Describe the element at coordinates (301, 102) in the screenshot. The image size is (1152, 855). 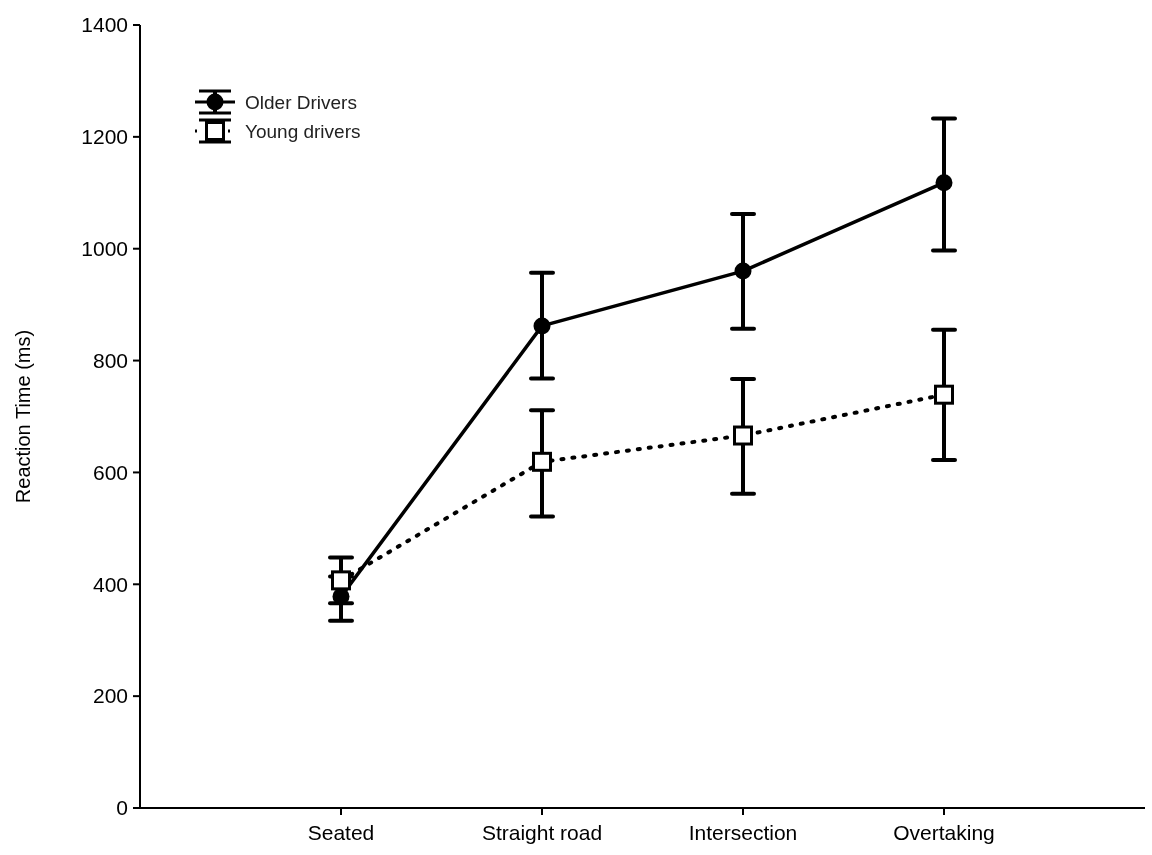
I see `legend-label: Older Drivers` at that location.